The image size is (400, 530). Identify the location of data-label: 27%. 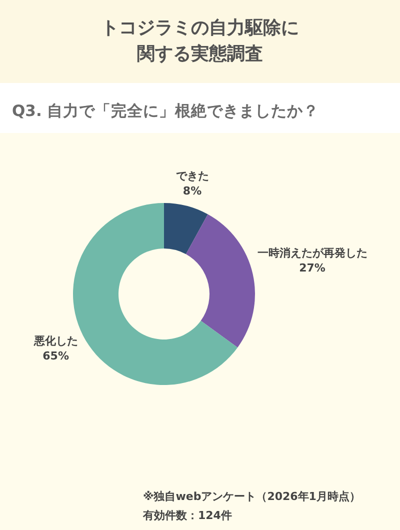
(312, 267).